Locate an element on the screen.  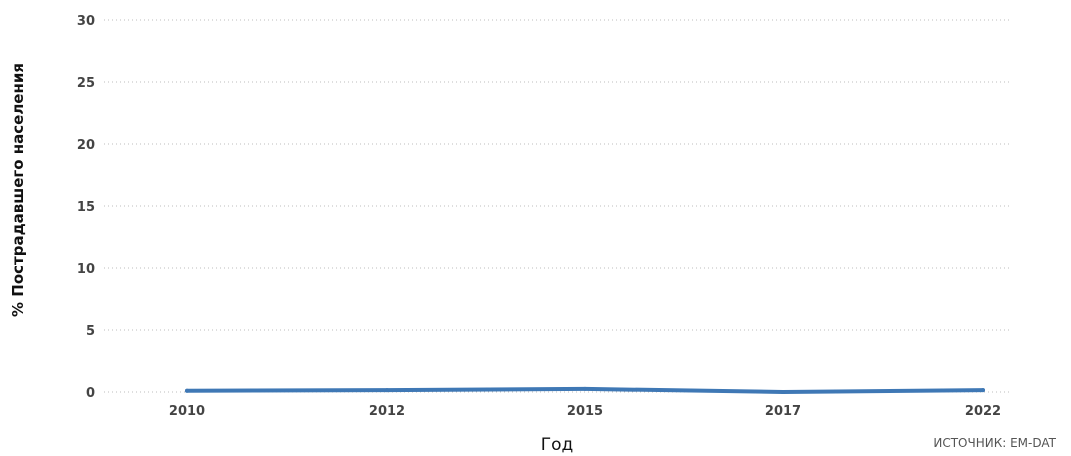
x-tick-label: 2010 is located at coordinates (187, 411).